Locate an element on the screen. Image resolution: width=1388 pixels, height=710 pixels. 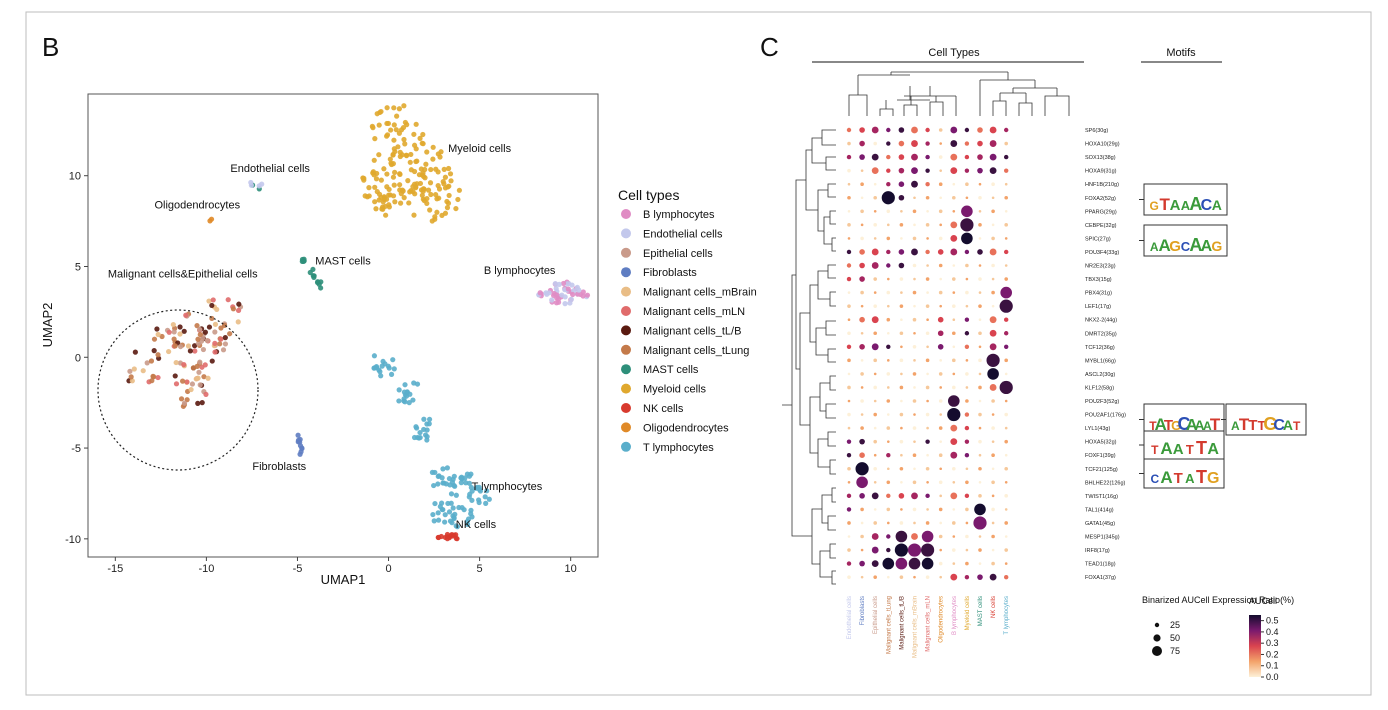
color-legend: AUCell 0.00.1 0.20.30.40.5 is located at coordinates (1264, 639).